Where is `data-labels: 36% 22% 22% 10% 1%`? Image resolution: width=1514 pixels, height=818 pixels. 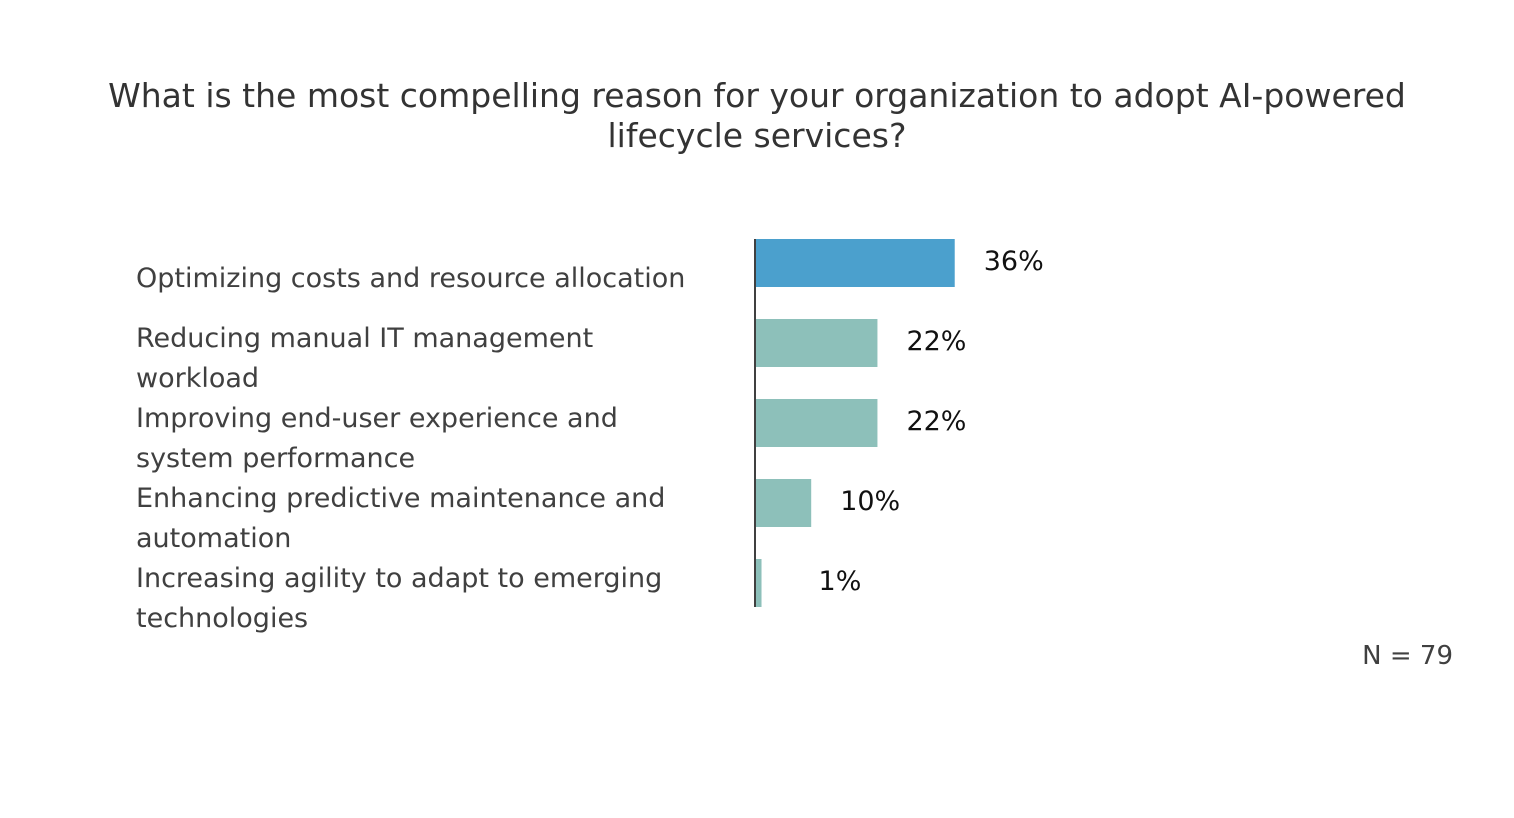
data-labels: 36% 22% 22% 10% 1% is located at coordinates (931, 421).